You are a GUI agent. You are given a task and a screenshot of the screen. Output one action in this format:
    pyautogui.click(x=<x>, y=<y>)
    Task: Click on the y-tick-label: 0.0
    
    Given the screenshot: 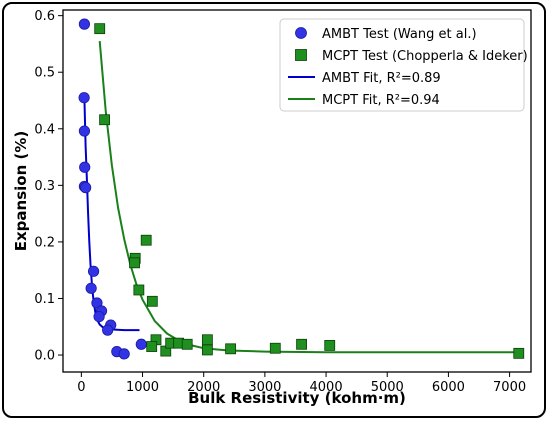 What is the action you would take?
    pyautogui.click(x=44, y=356)
    